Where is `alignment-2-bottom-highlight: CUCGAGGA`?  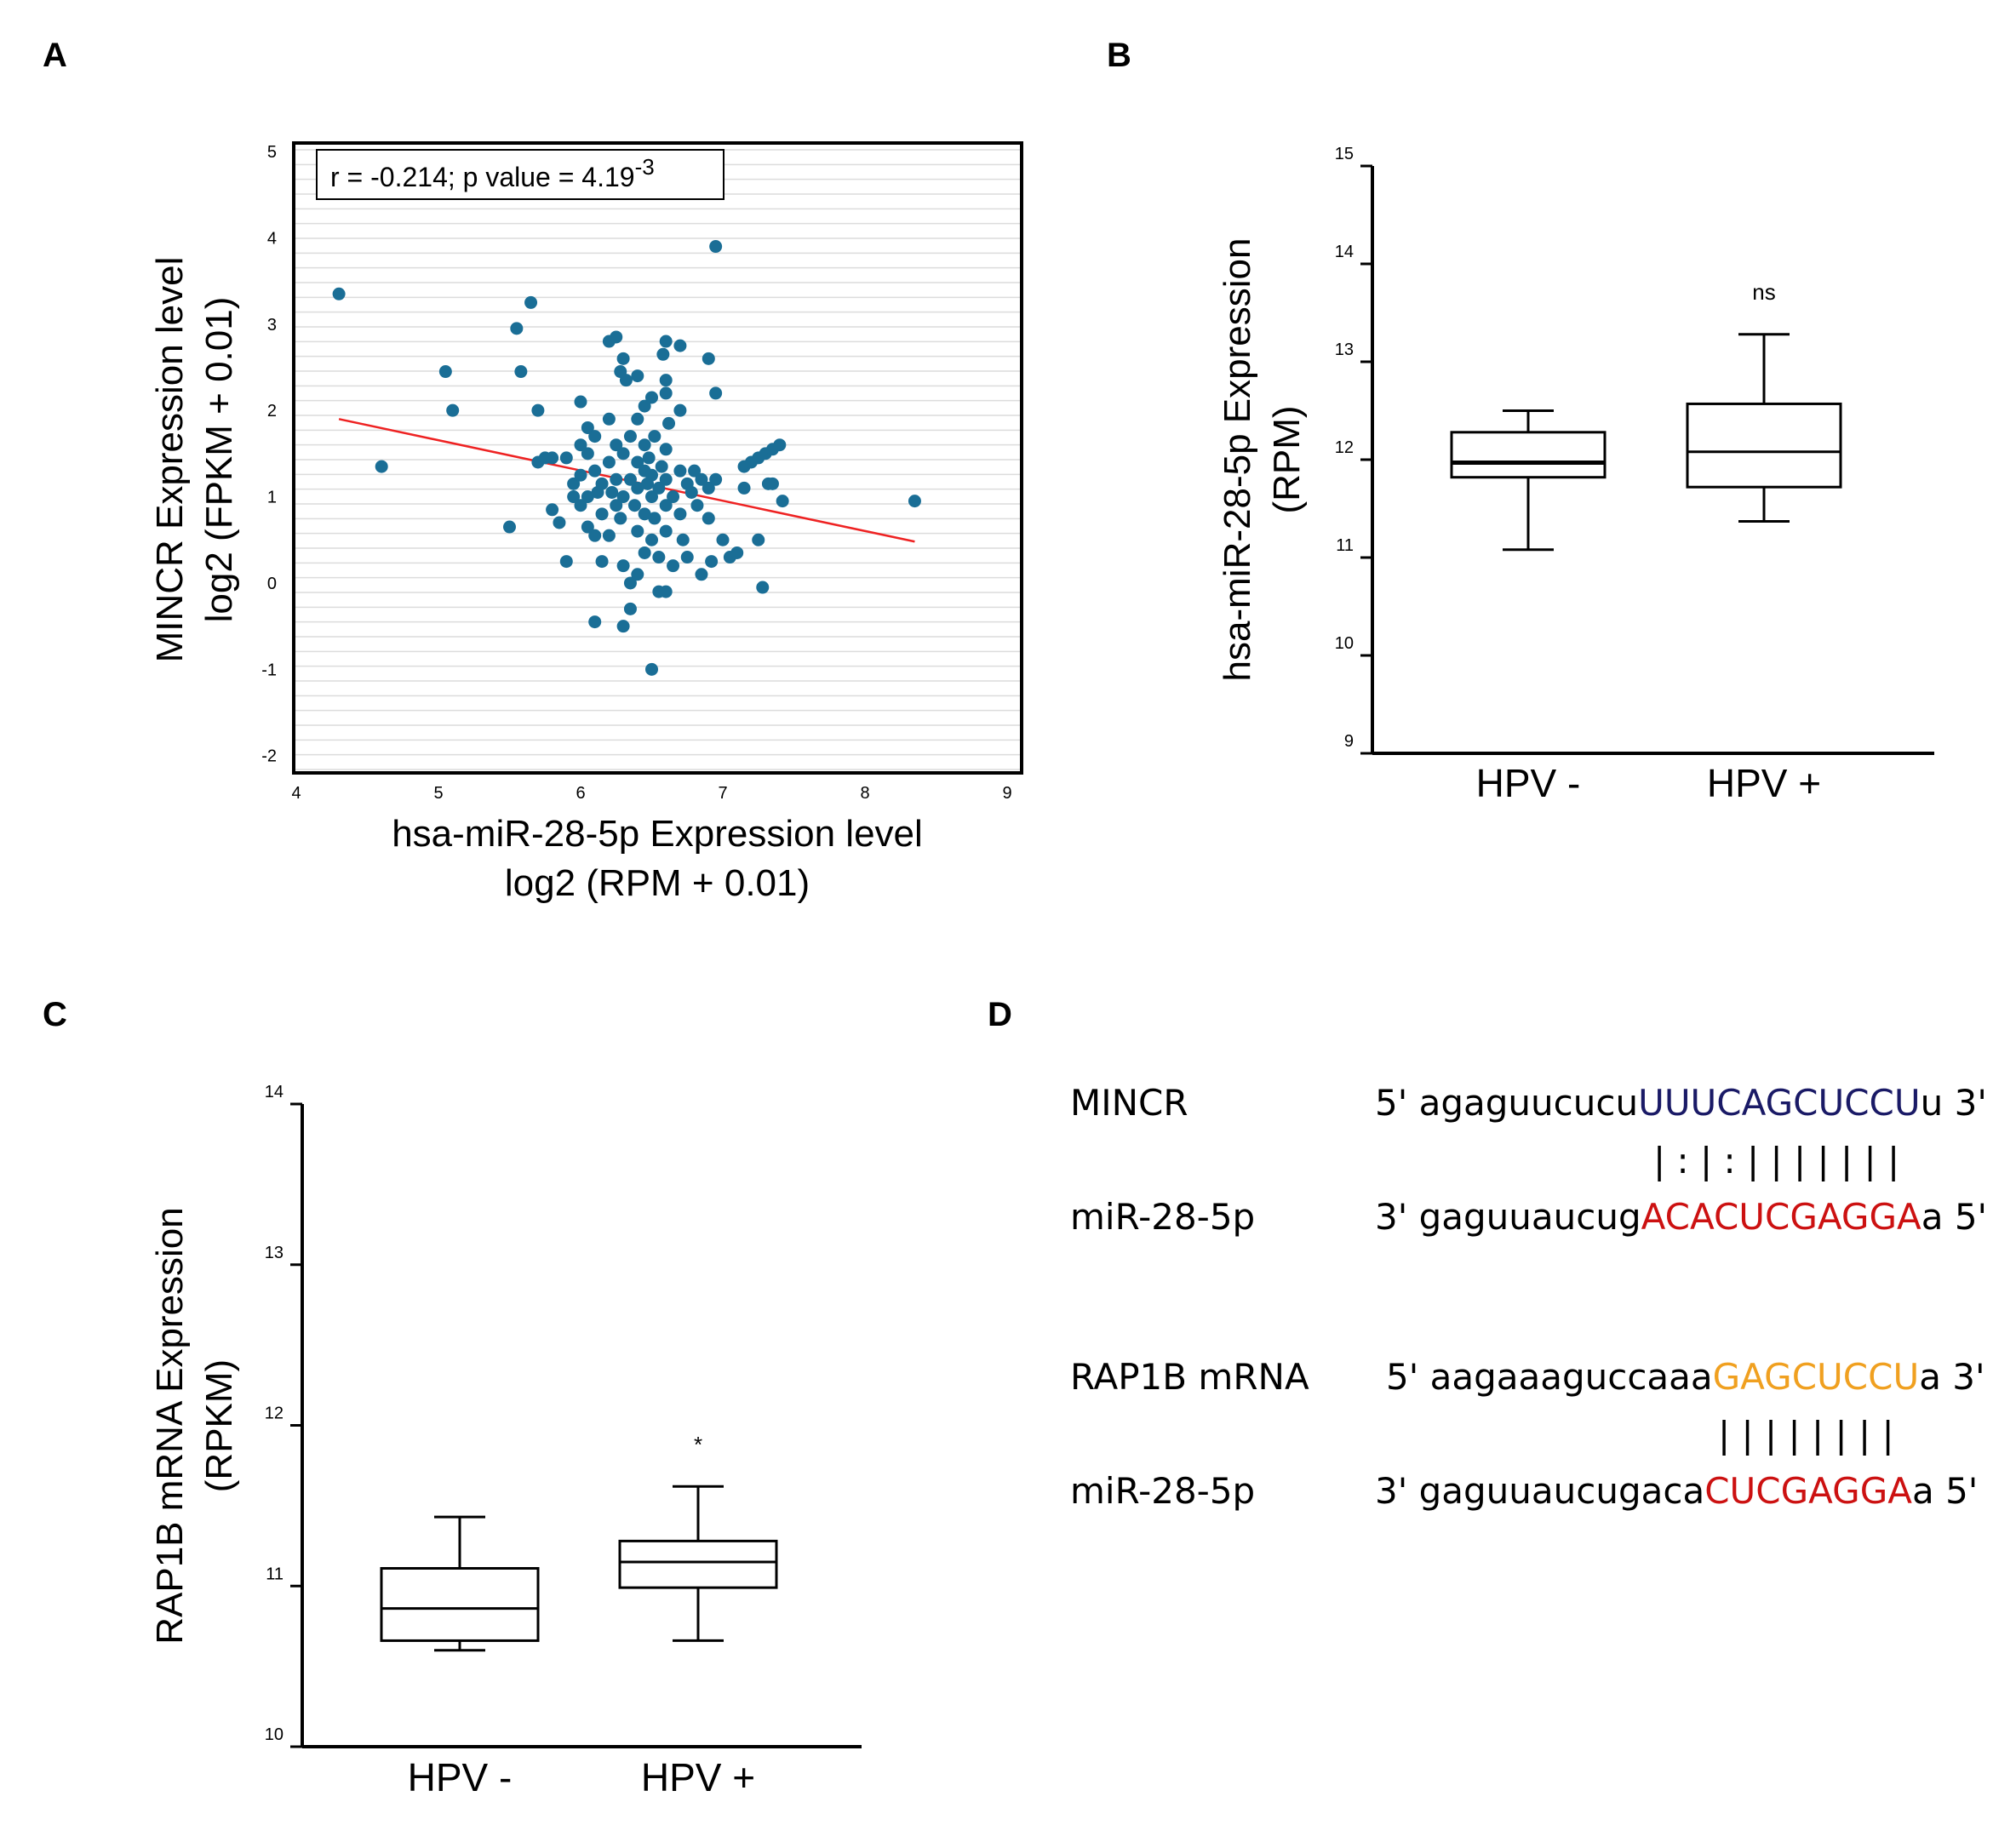
alignment-2-bottom-highlight: CUCGAGGA is located at coordinates (1808, 1491).